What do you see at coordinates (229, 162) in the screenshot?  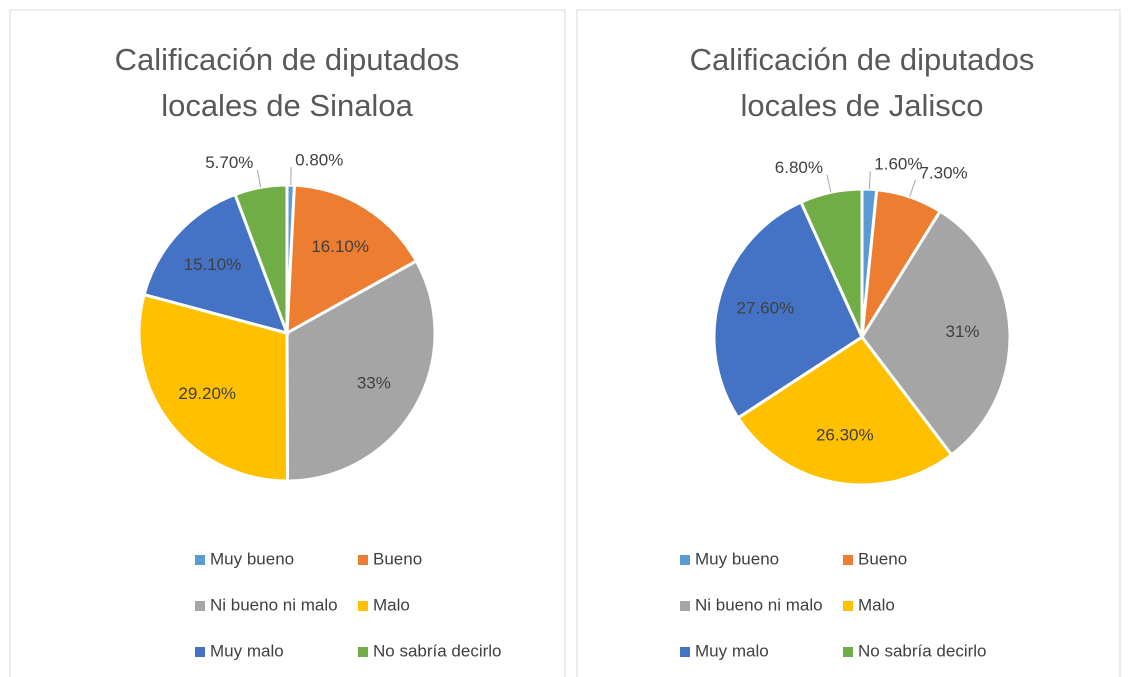 I see `data-label: 5.70%` at bounding box center [229, 162].